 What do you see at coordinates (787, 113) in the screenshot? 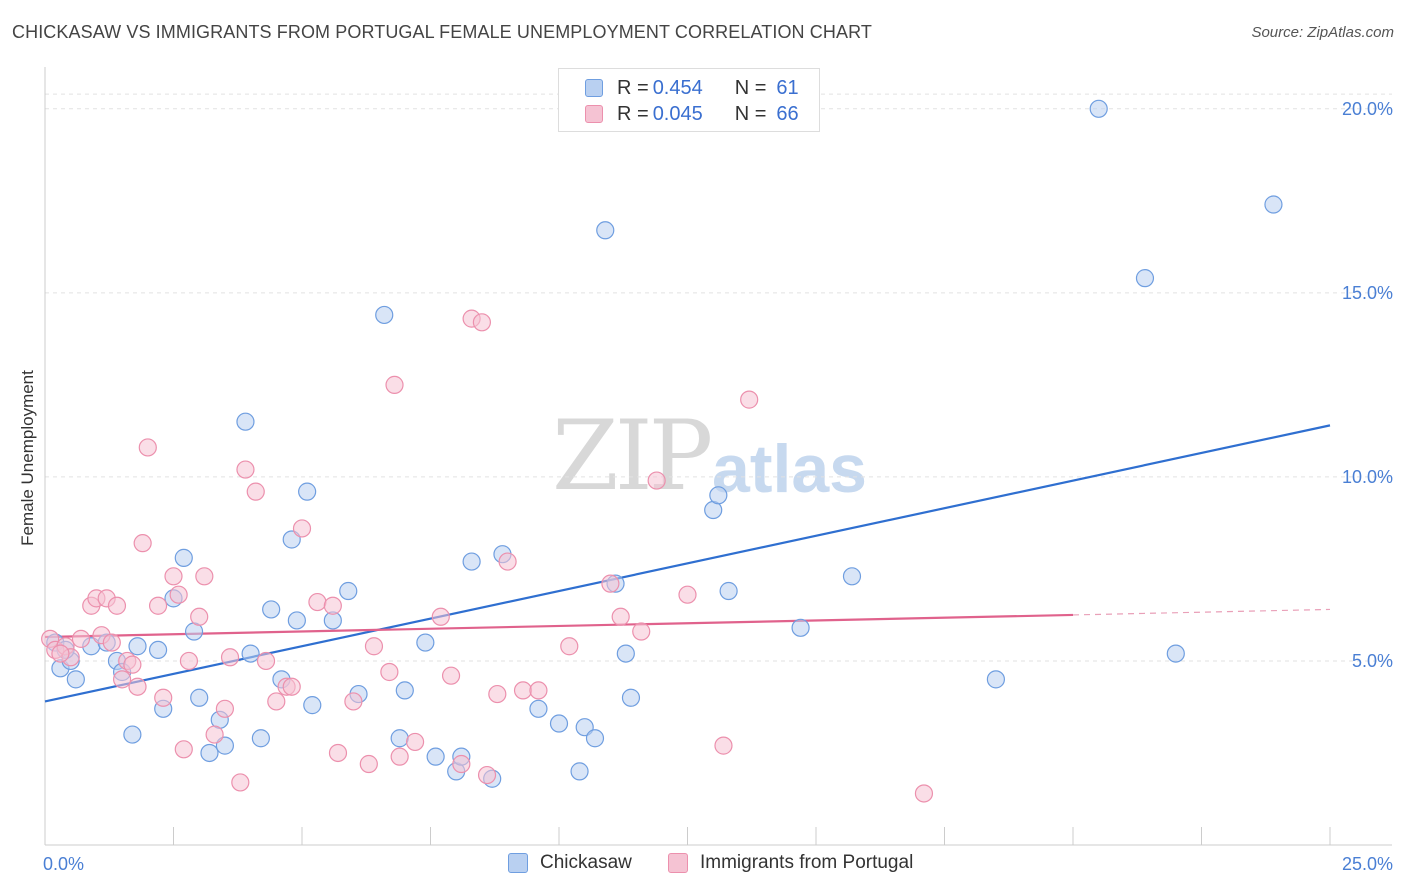
I see `n-value: 66` at bounding box center [787, 113].